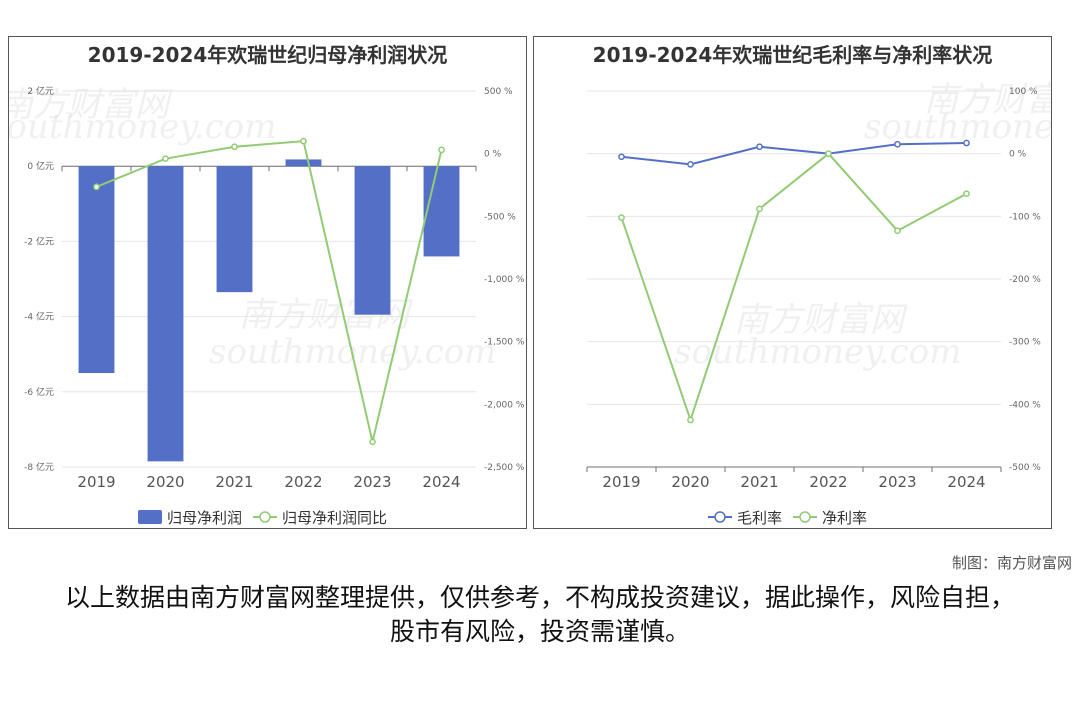  Describe the element at coordinates (334, 518) in the screenshot. I see `legend-label: 归母净利润同比` at that location.